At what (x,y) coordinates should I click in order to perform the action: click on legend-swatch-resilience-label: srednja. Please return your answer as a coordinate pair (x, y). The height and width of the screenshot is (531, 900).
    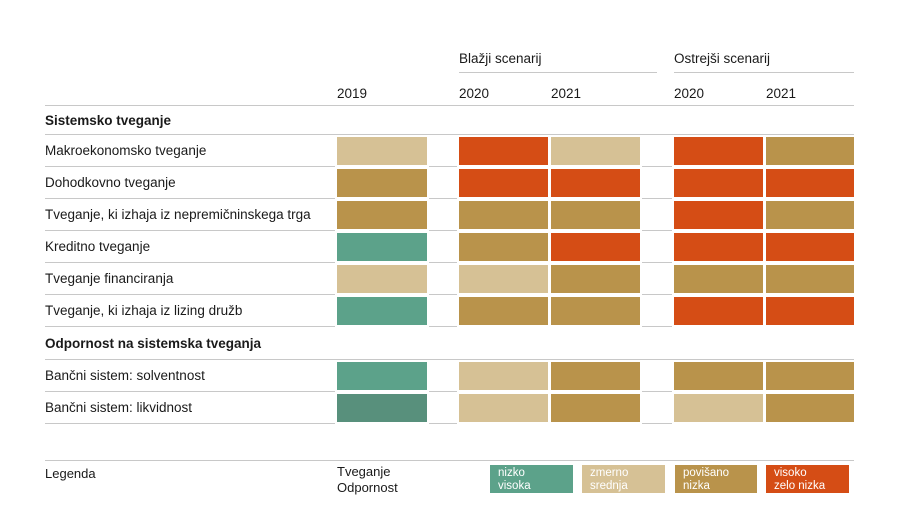
    Looking at the image, I should click on (609, 486).